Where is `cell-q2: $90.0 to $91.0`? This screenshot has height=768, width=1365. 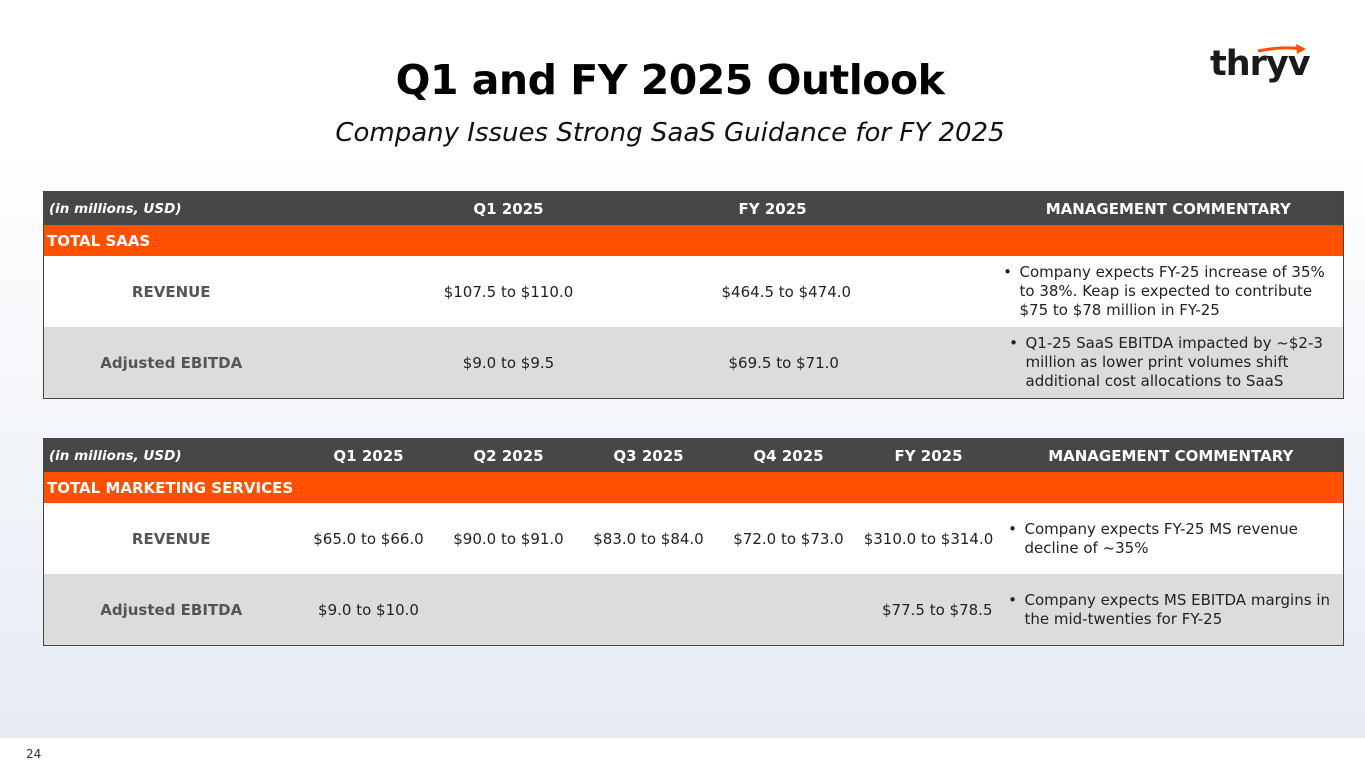
cell-q2: $90.0 to $91.0 is located at coordinates (508, 538).